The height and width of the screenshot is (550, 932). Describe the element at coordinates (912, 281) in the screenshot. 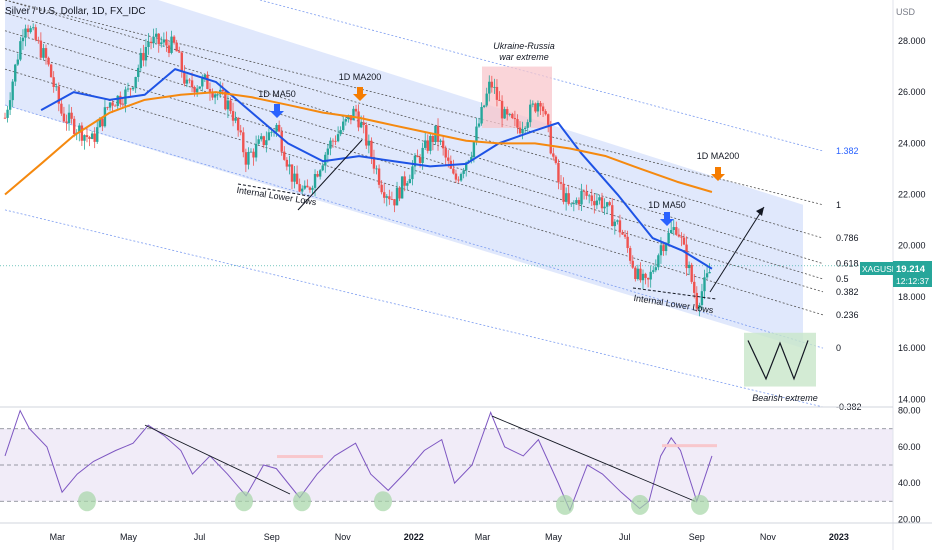

I see `price-badge-countdown: 12:12:37` at that location.